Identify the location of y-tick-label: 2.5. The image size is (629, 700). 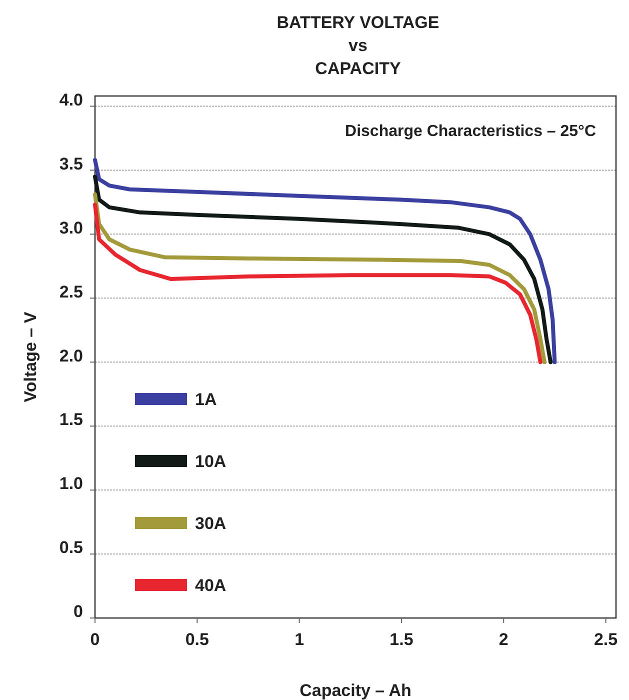
(71, 292).